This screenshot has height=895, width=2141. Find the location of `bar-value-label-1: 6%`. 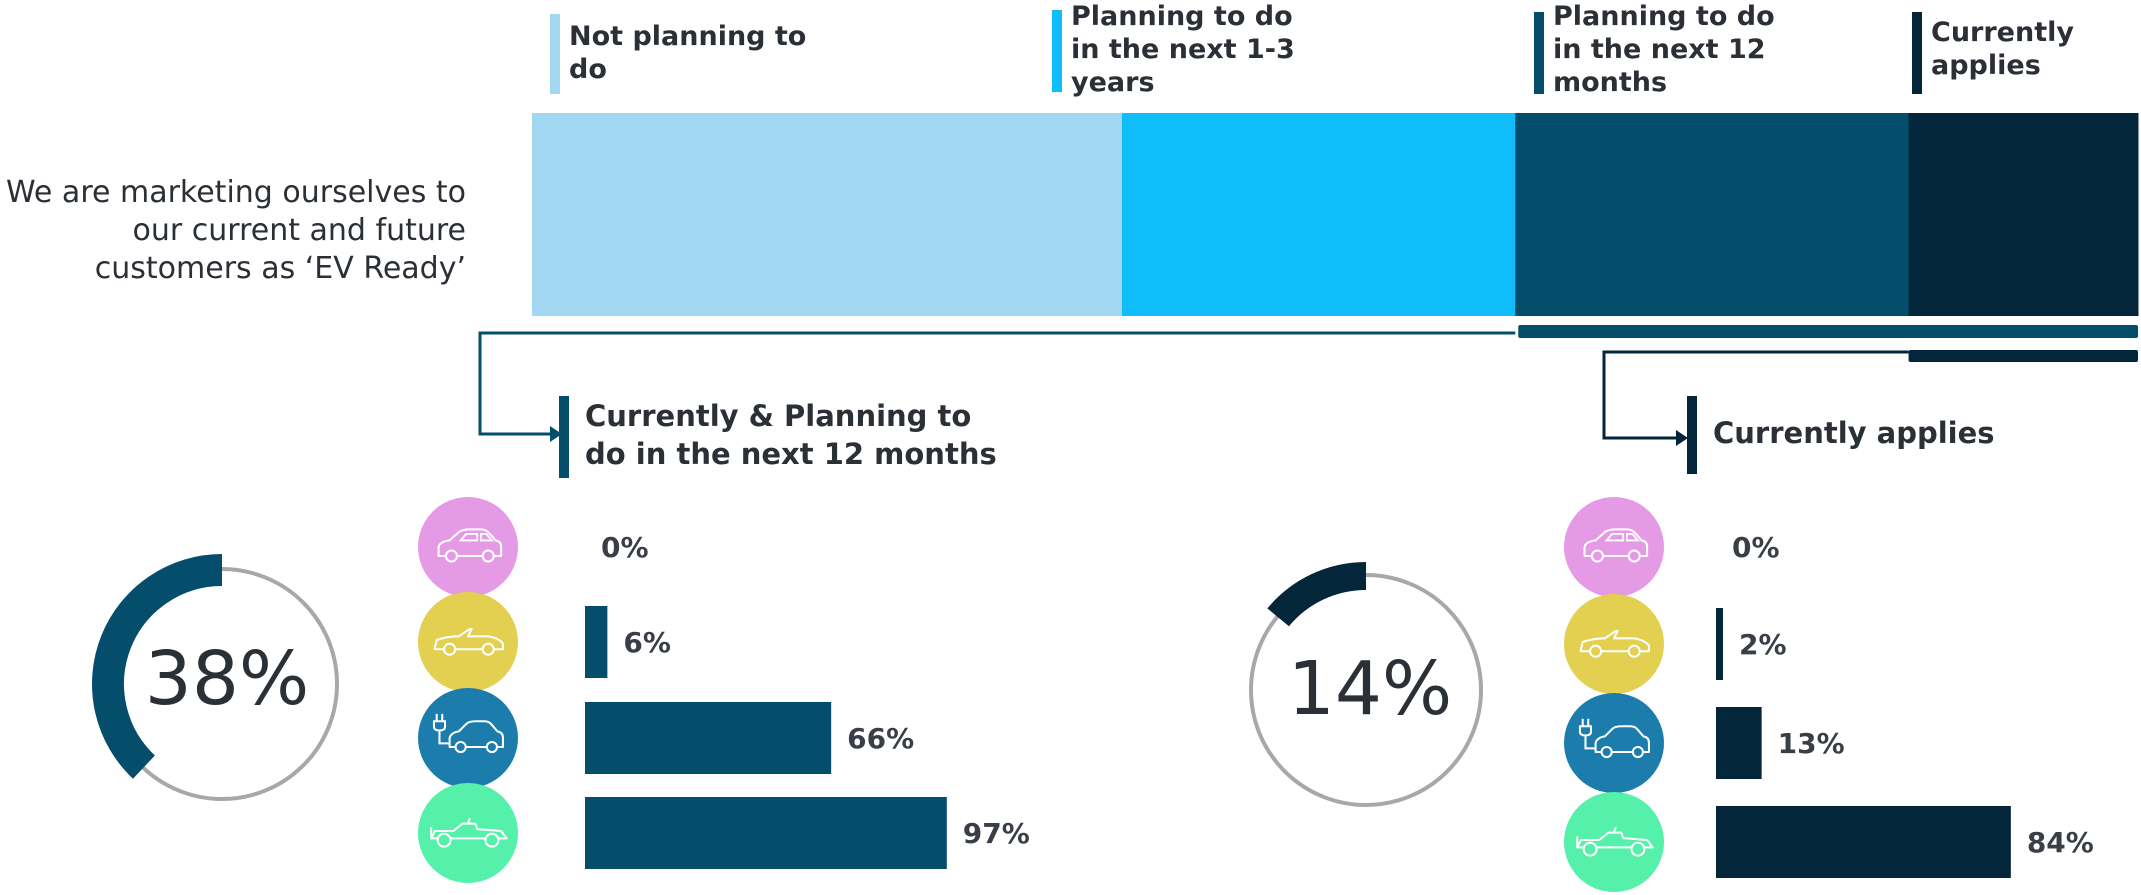

bar-value-label-1: 6% is located at coordinates (647, 642).